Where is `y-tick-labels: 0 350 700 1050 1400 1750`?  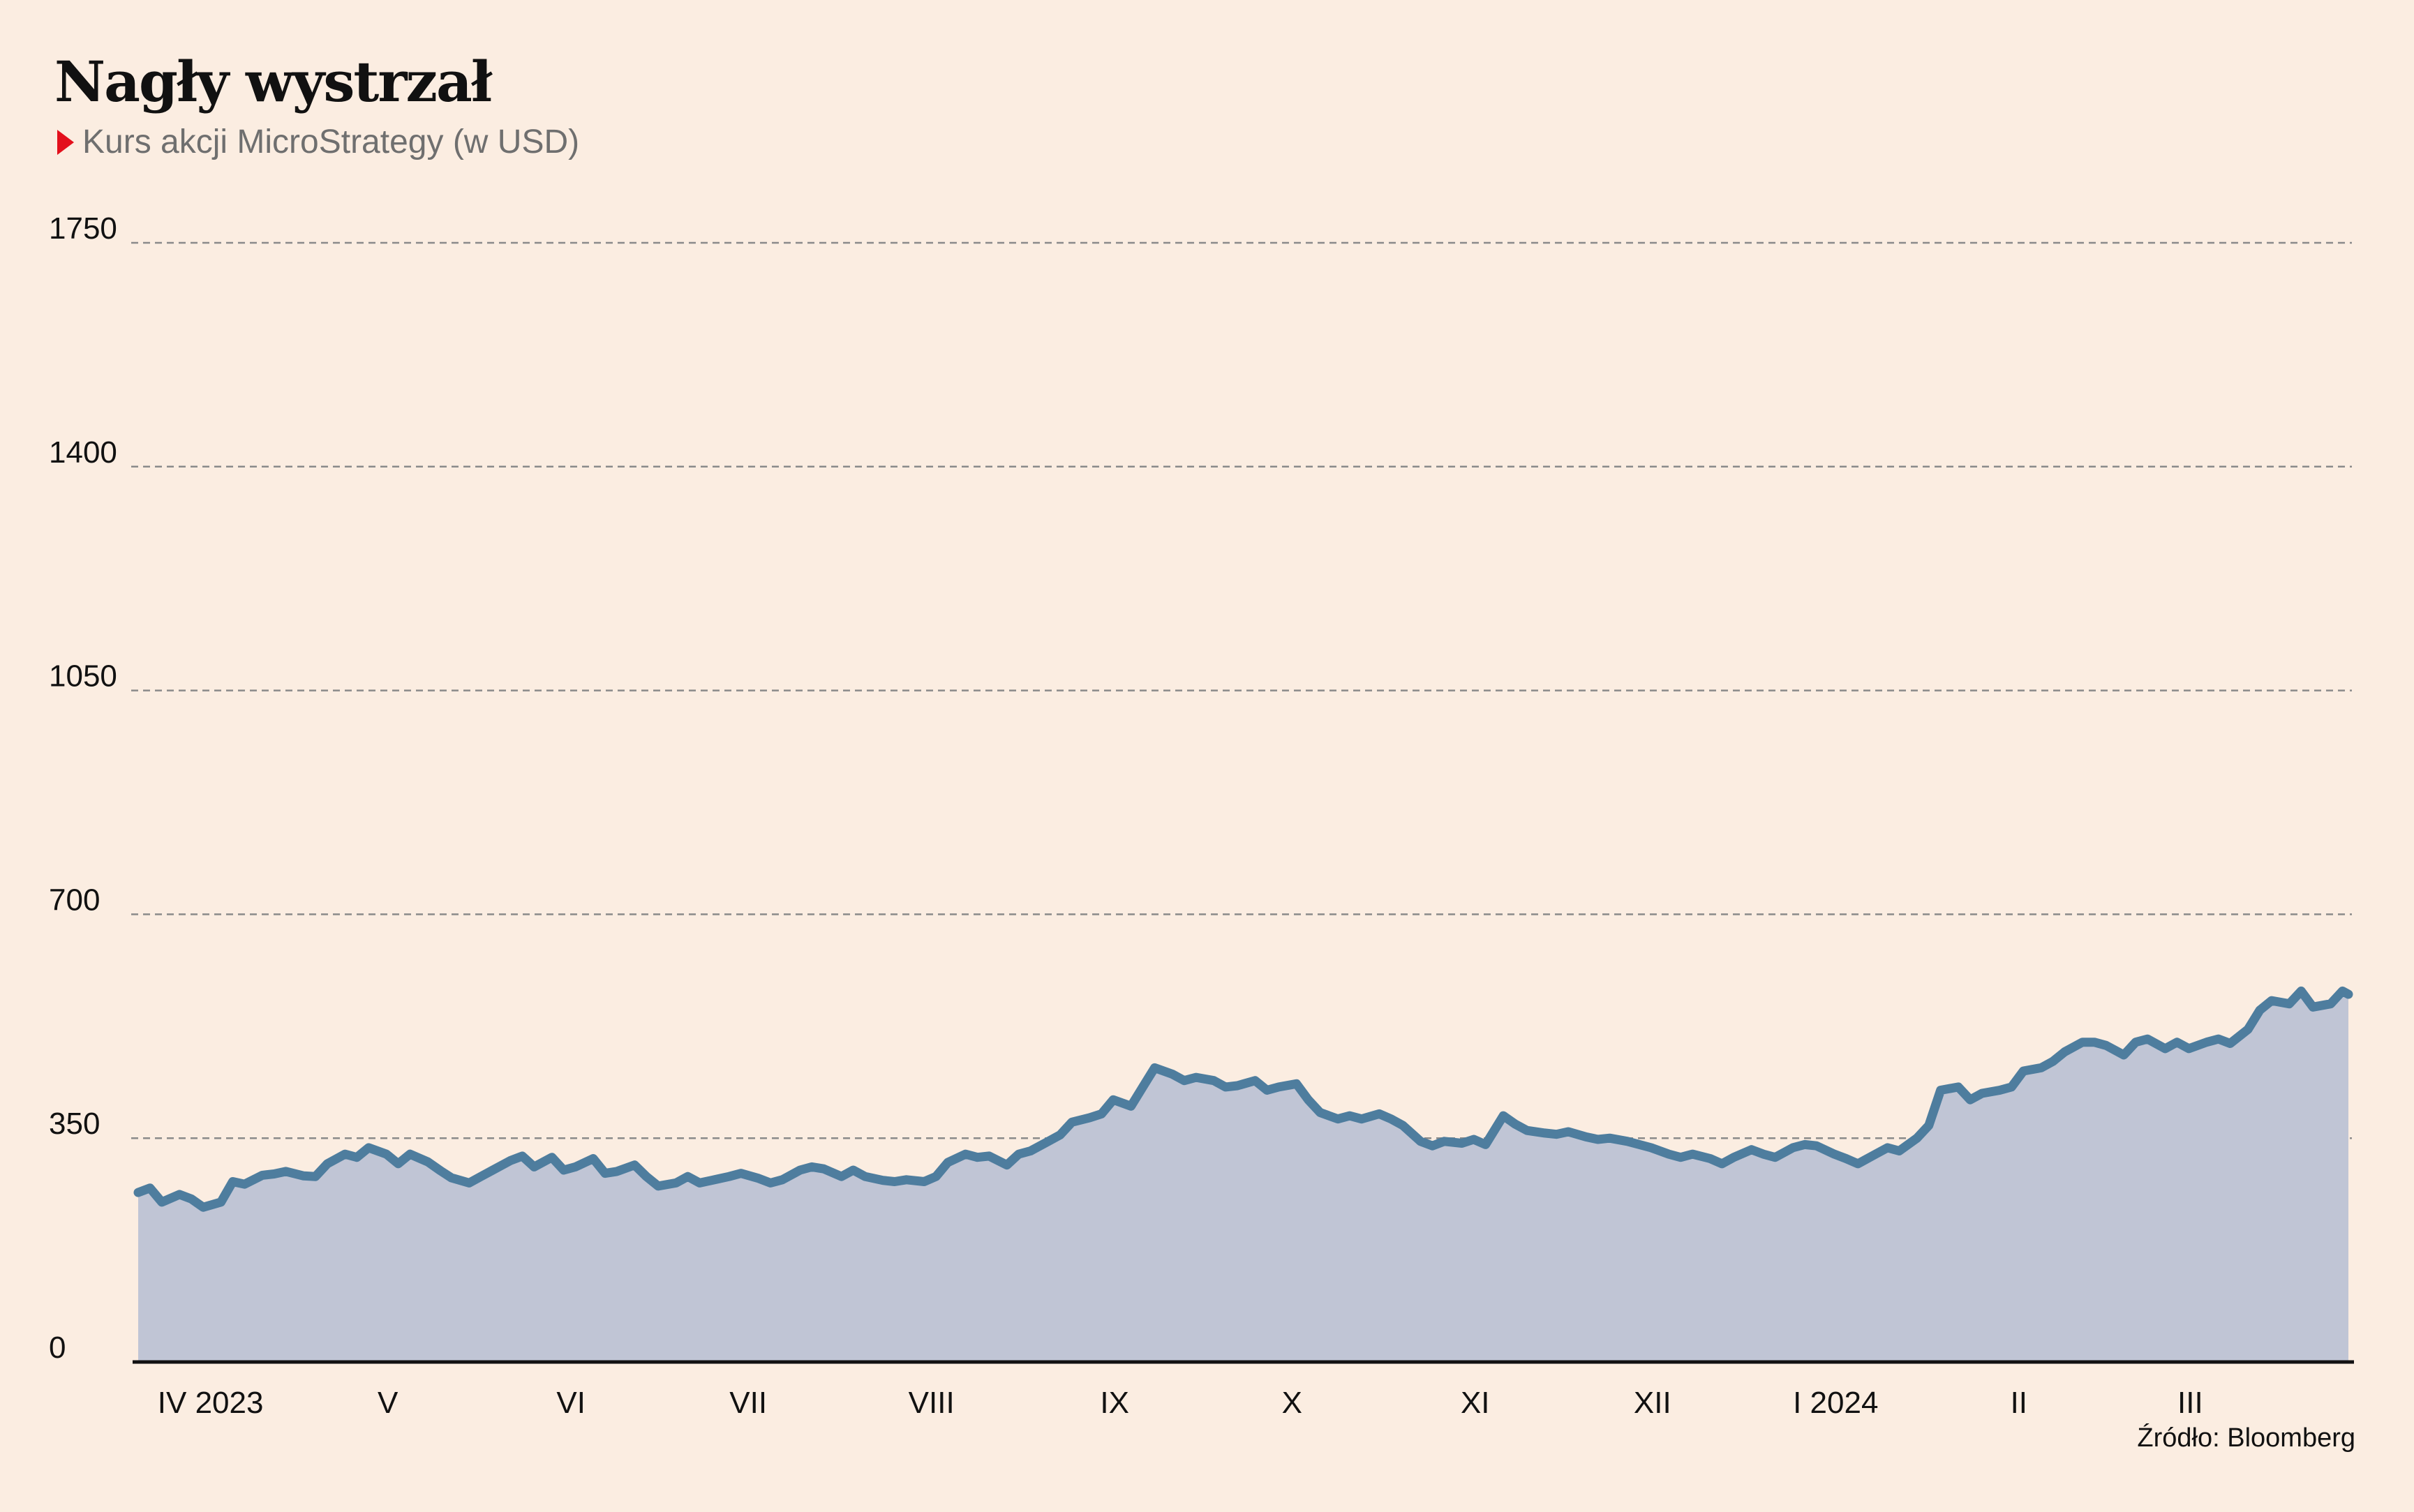 y-tick-labels: 0 350 700 1050 1400 1750 is located at coordinates (83, 788).